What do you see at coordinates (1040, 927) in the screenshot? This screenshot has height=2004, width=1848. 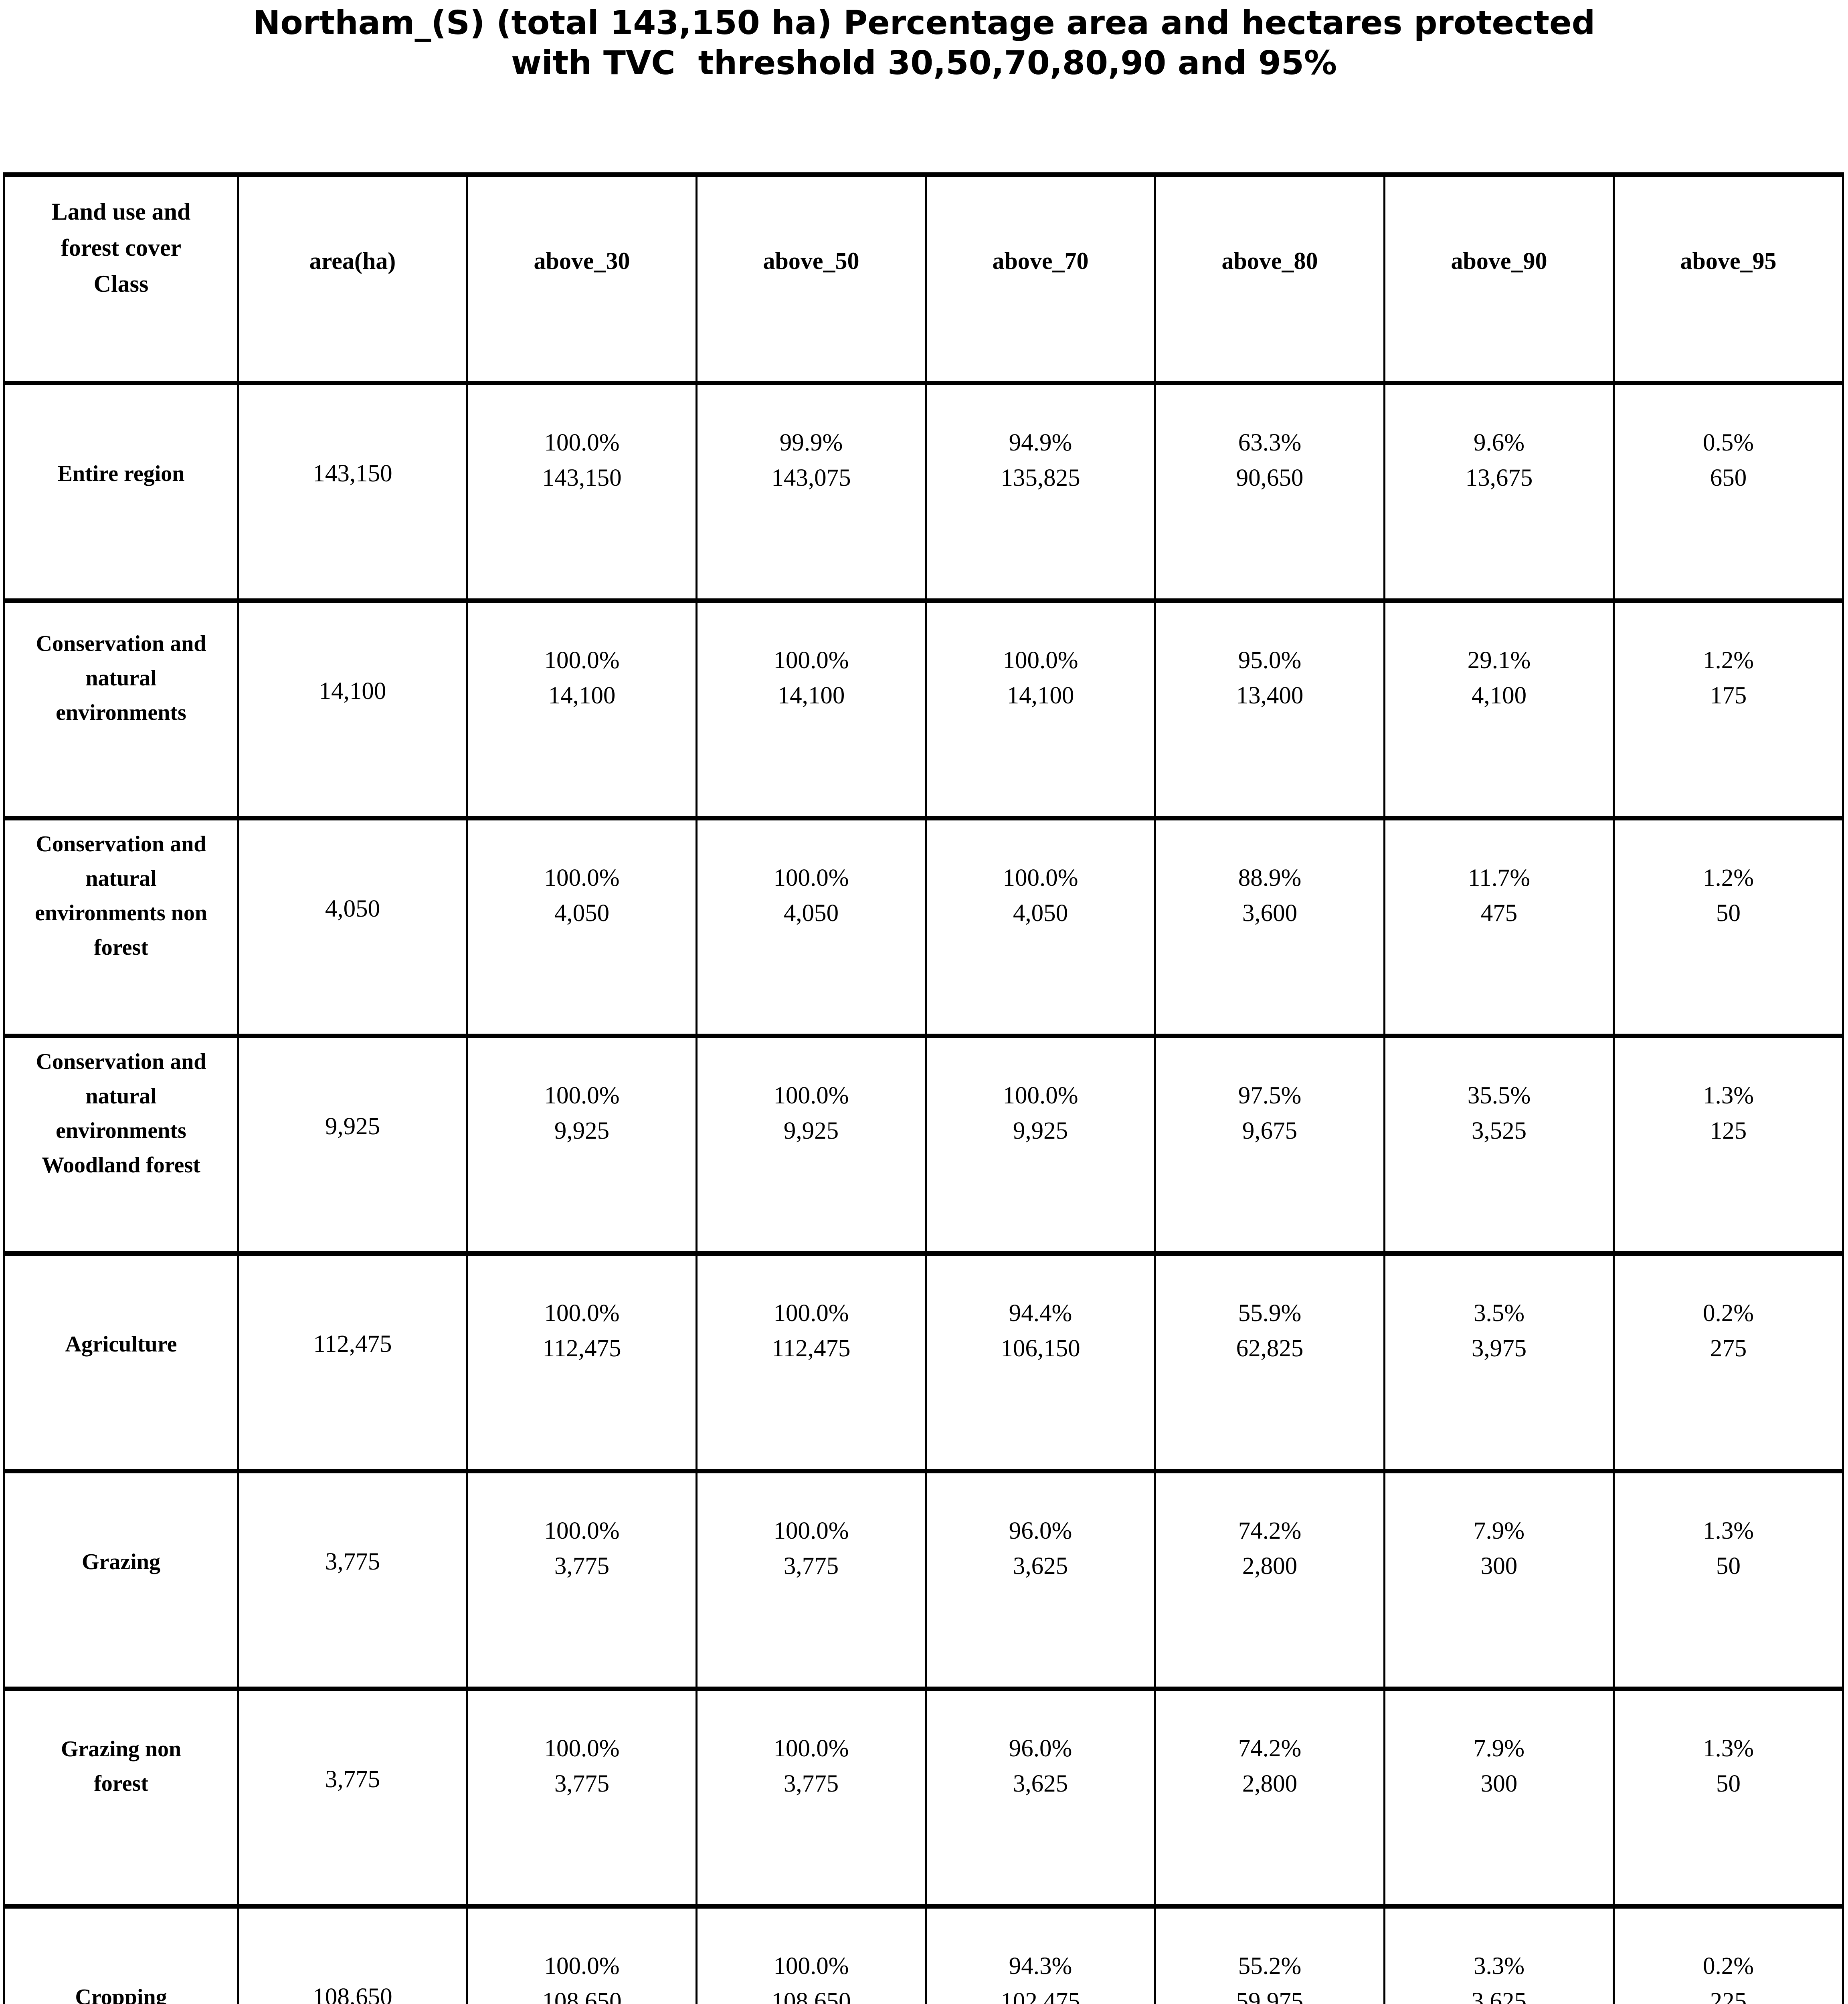 I see `cell-above-70: 100.0% 4,050` at bounding box center [1040, 927].